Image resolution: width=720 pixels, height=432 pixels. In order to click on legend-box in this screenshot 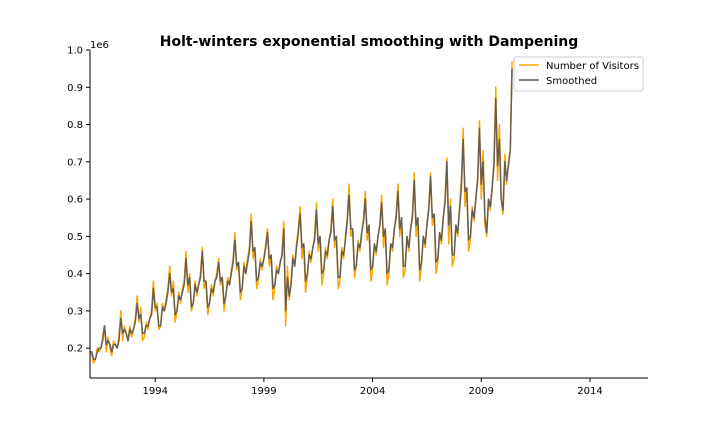, I will do `click(578, 74)`.